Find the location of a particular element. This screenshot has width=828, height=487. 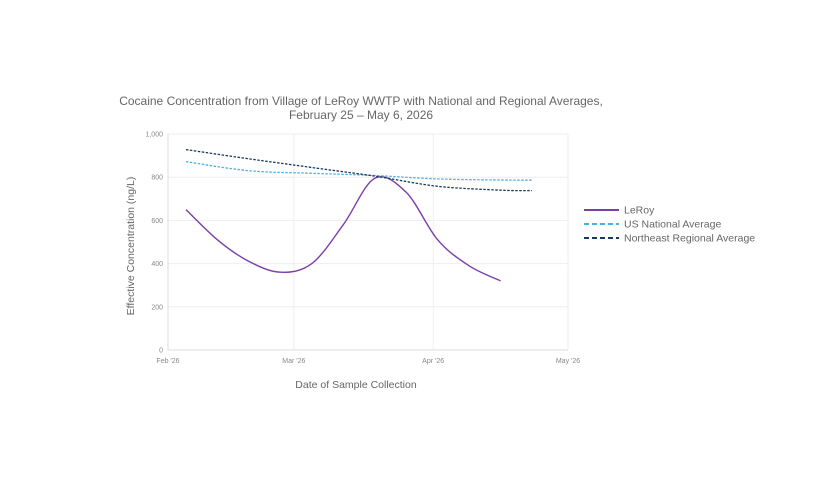

legend-label: US National Average is located at coordinates (672, 225).